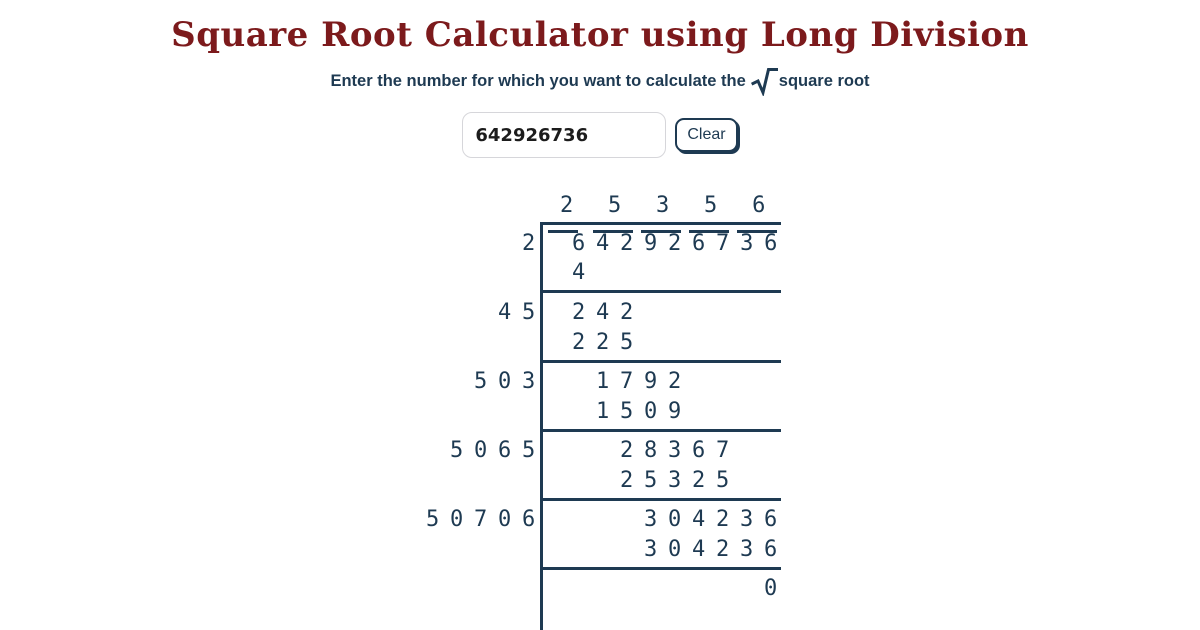 The height and width of the screenshot is (630, 1200). What do you see at coordinates (764, 82) in the screenshot?
I see `radical-icon` at bounding box center [764, 82].